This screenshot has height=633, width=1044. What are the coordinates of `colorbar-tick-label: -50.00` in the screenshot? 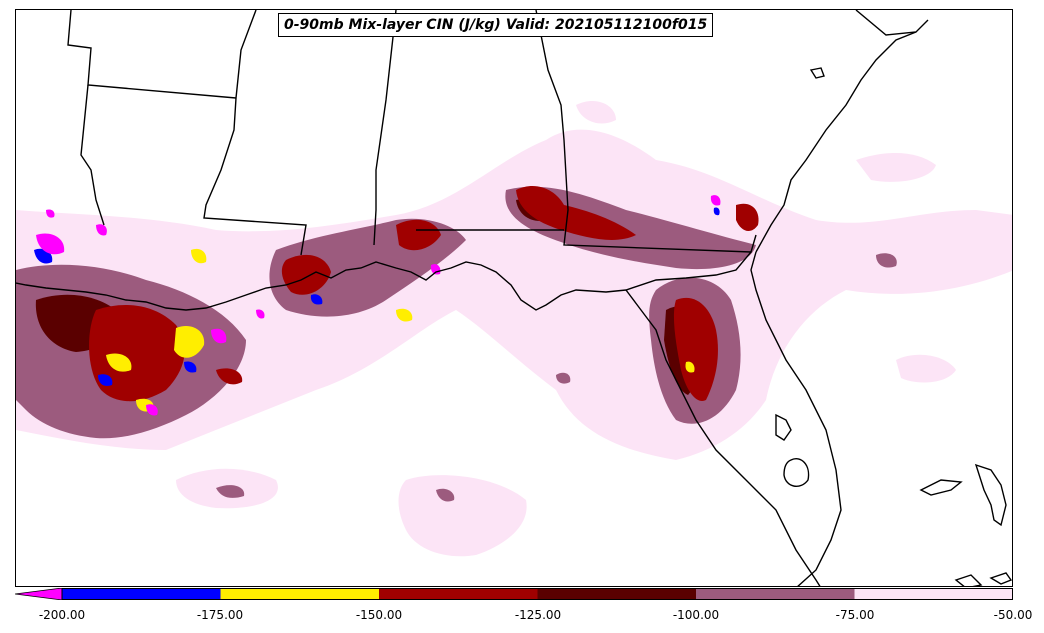 It's located at (1013, 615).